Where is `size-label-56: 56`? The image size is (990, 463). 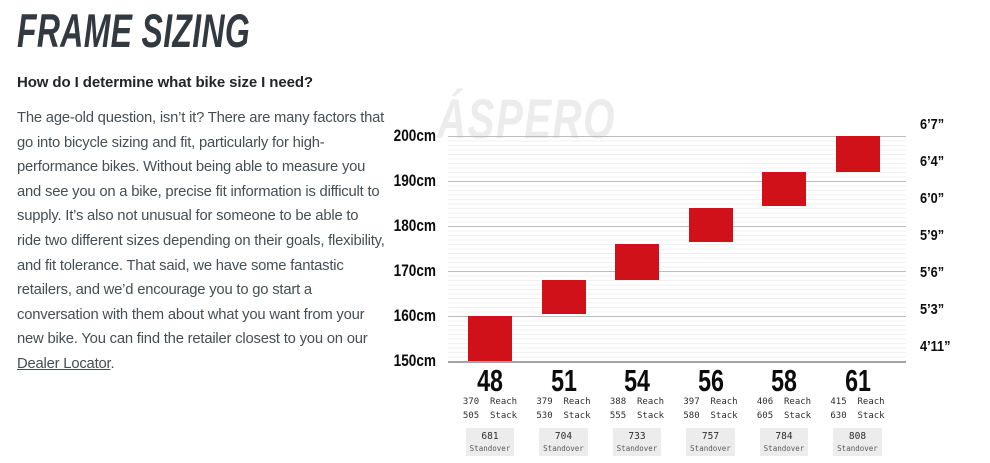
size-label-56: 56 is located at coordinates (711, 380).